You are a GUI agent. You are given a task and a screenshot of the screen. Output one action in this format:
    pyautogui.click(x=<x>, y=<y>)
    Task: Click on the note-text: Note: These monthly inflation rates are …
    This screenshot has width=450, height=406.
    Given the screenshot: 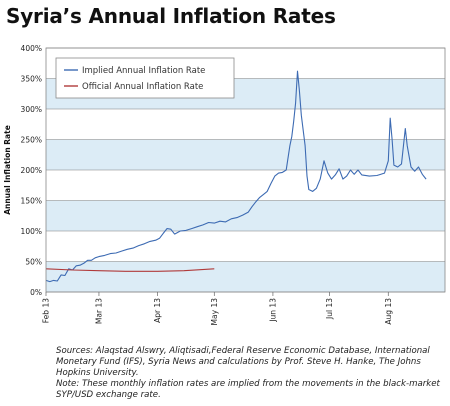 What is the action you would take?
    pyautogui.click(x=248, y=389)
    